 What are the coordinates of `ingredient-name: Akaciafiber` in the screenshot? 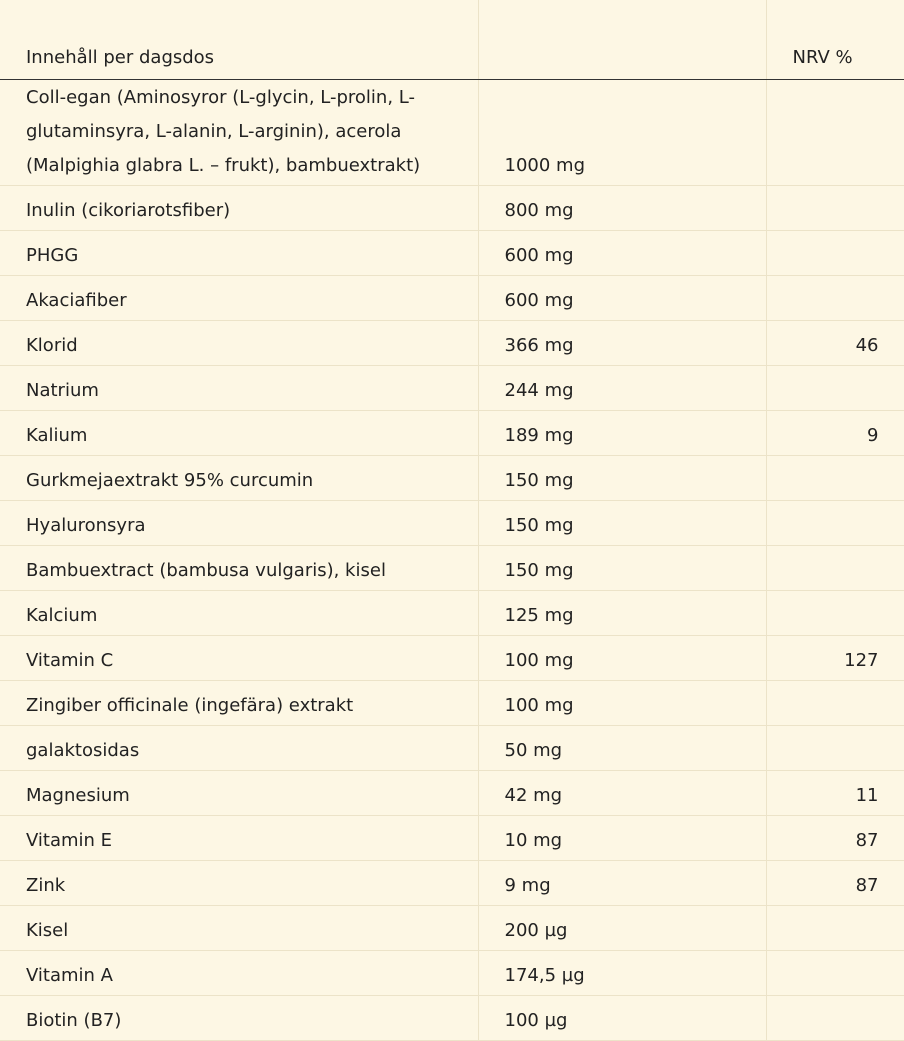 It's located at (239, 298).